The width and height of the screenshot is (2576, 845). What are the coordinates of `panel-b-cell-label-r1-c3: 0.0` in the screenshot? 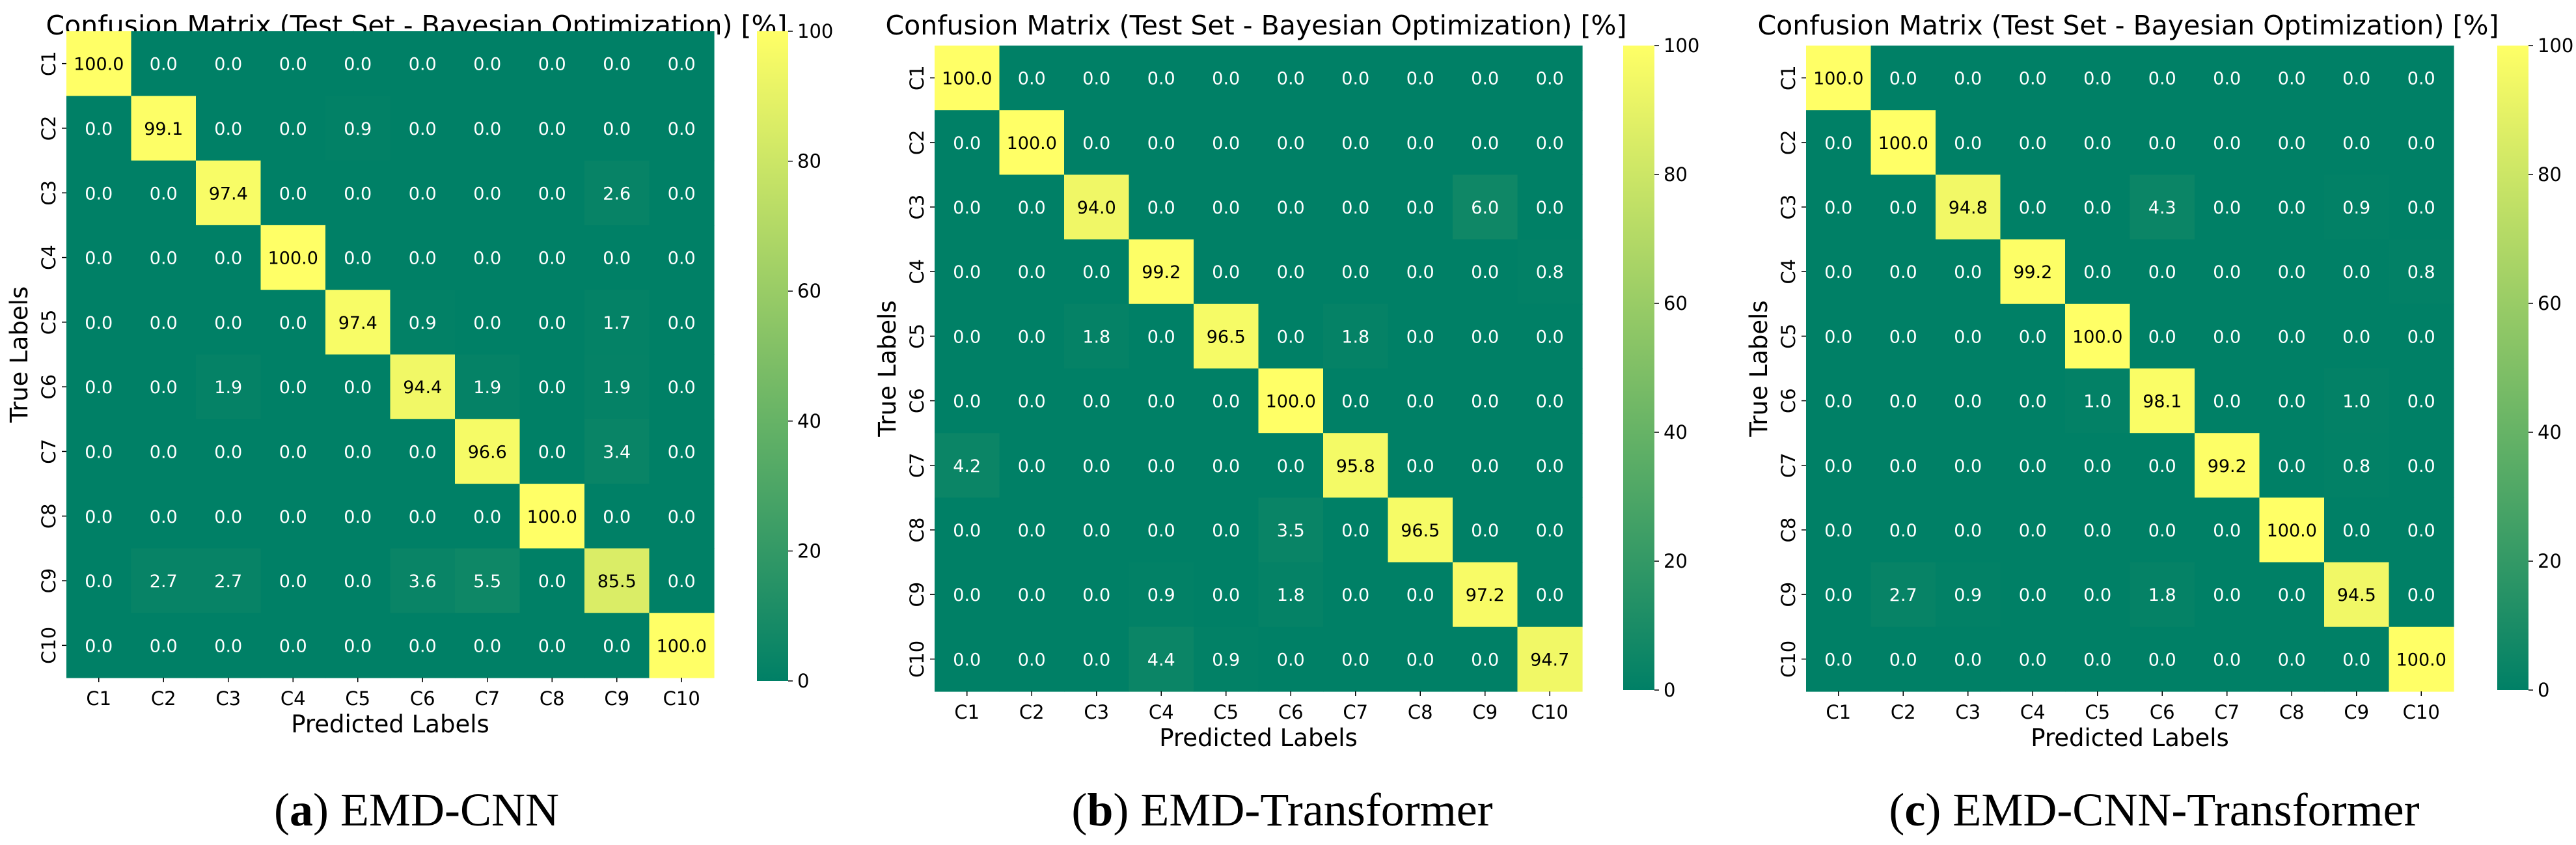 It's located at (1096, 79).